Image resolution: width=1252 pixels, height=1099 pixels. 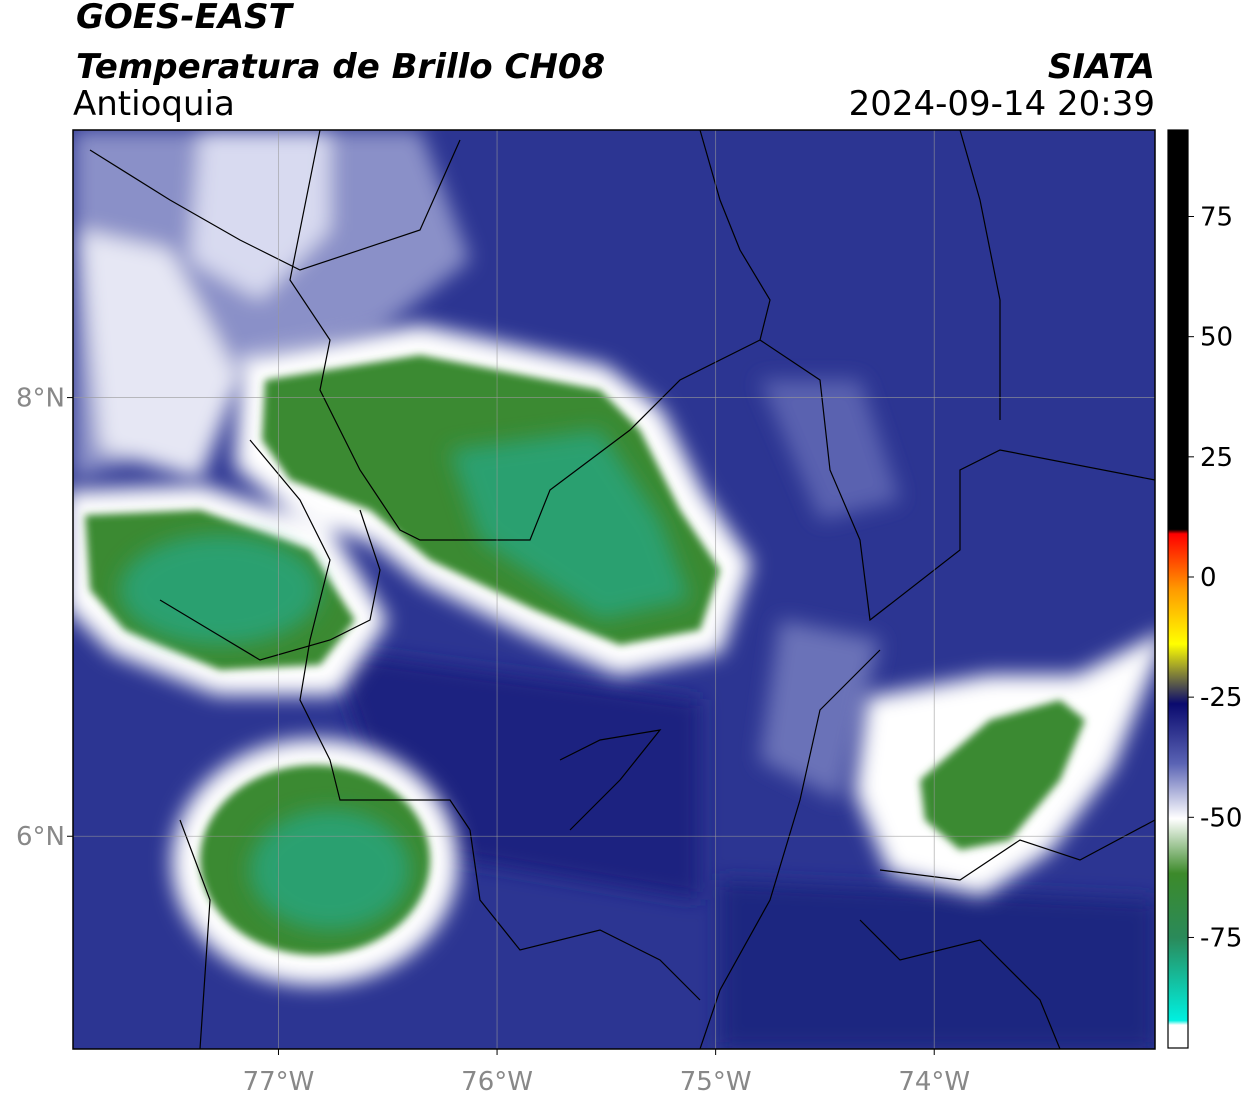 What do you see at coordinates (1221, 698) in the screenshot?
I see `colorbar-tick-label: -25` at bounding box center [1221, 698].